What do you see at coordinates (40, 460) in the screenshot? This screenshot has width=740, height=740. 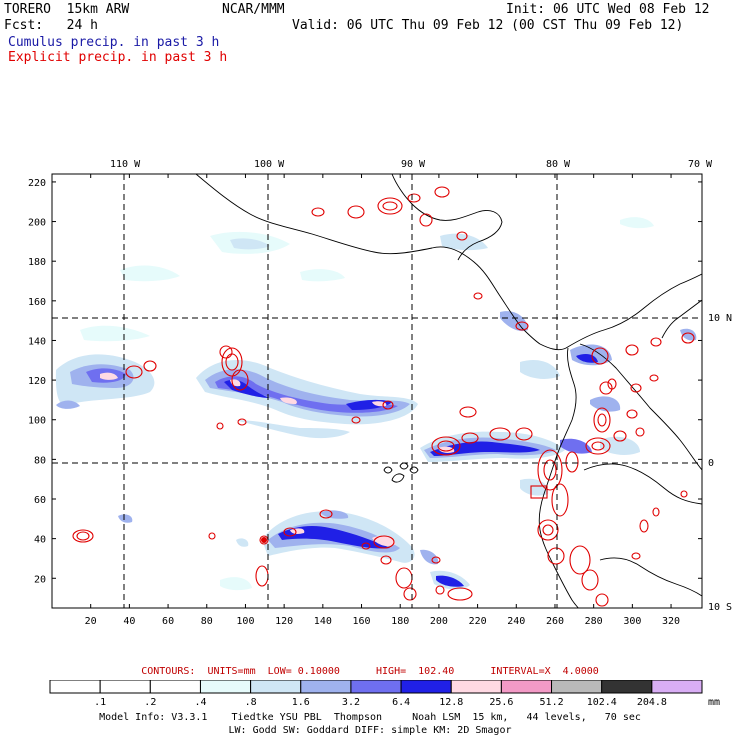 I see `y-tick-label: 80` at bounding box center [40, 460].